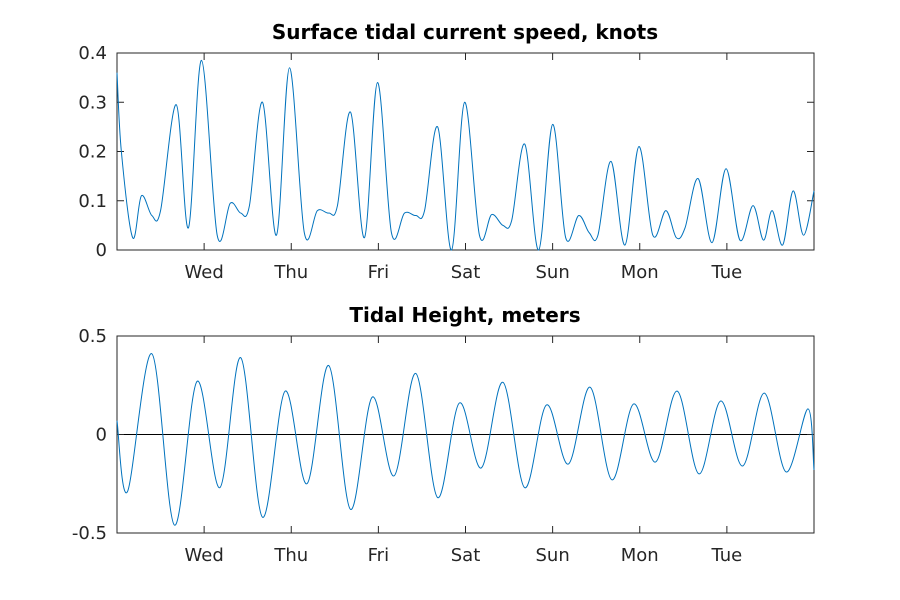 This screenshot has width=900, height=600. I want to click on chart-title: Tidal Height, meters, so click(464, 315).